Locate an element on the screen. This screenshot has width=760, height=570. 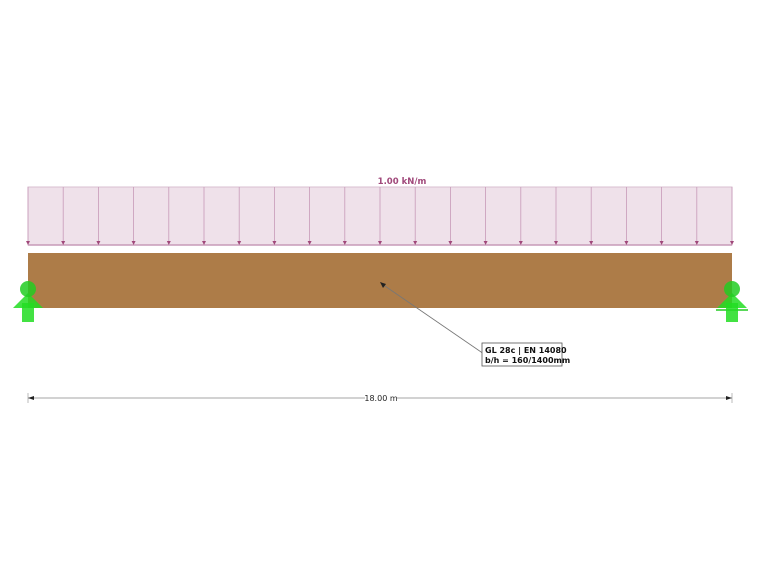
beam-annotation: GL 28c | EN 14080 b/h = 160/1400mm is located at coordinates (475, 324).